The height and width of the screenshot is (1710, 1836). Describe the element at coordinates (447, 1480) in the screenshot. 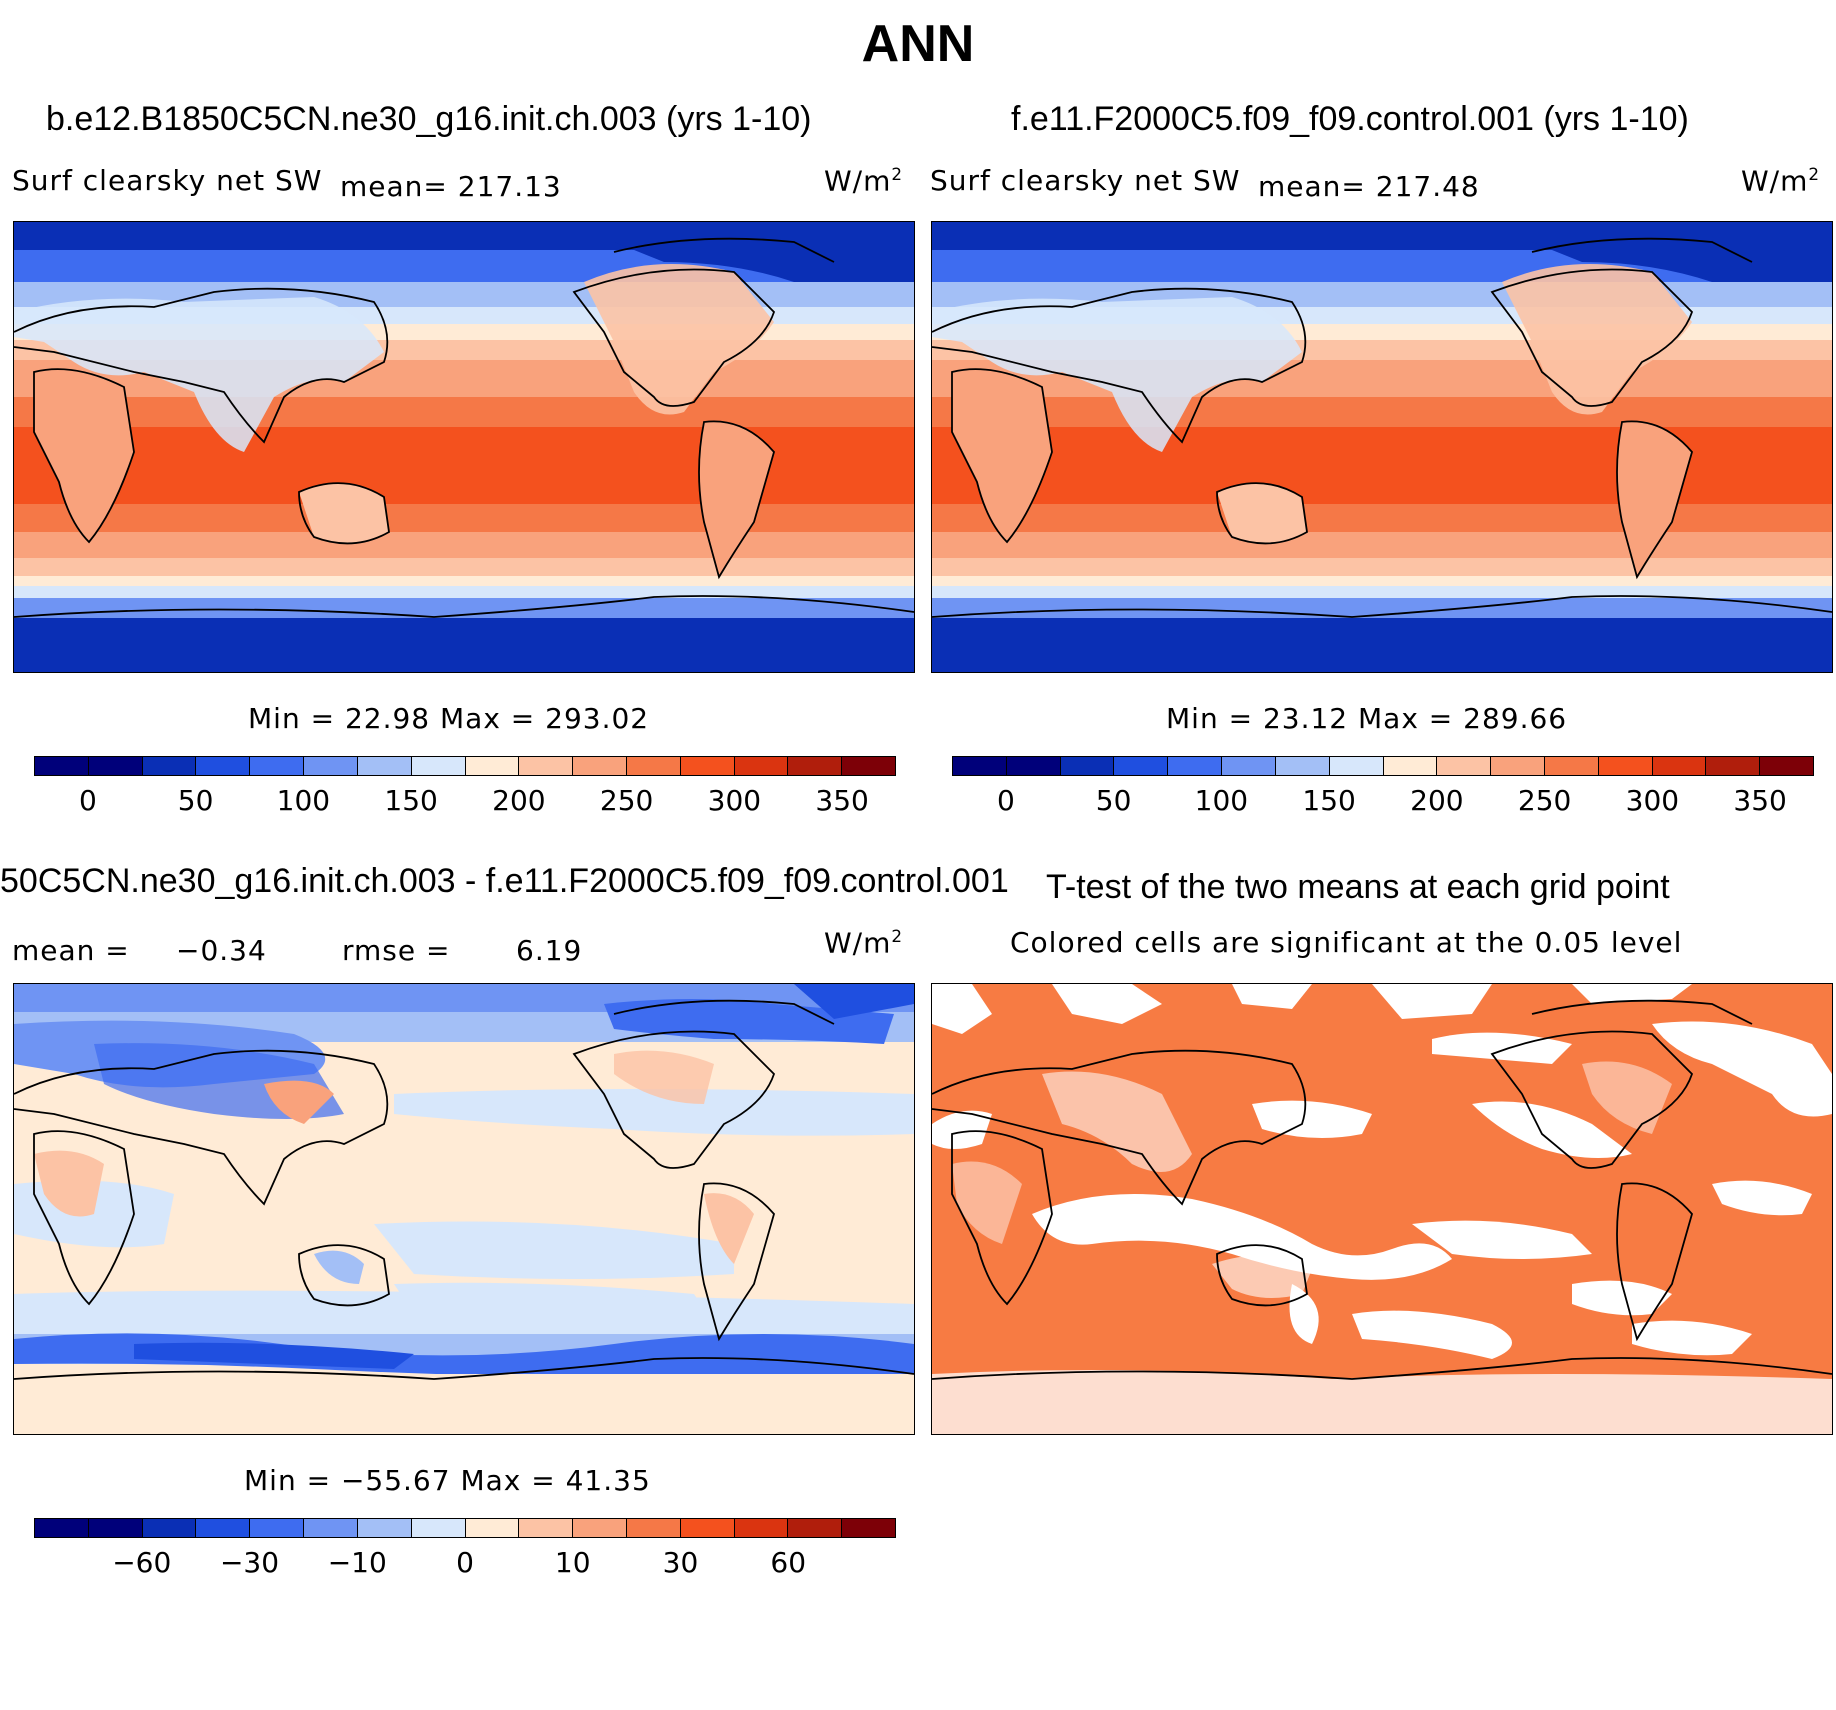

I see `diff-minmax: Min = −55.67 Max = 41.35` at that location.